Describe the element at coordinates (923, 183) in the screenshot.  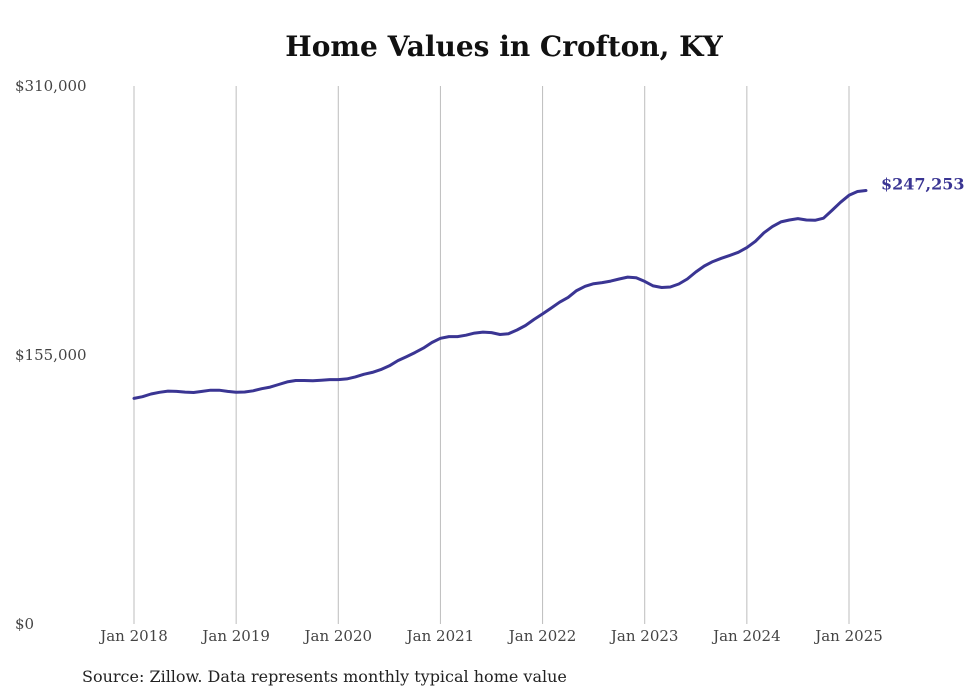
I see `end-value-label: $247,253` at that location.